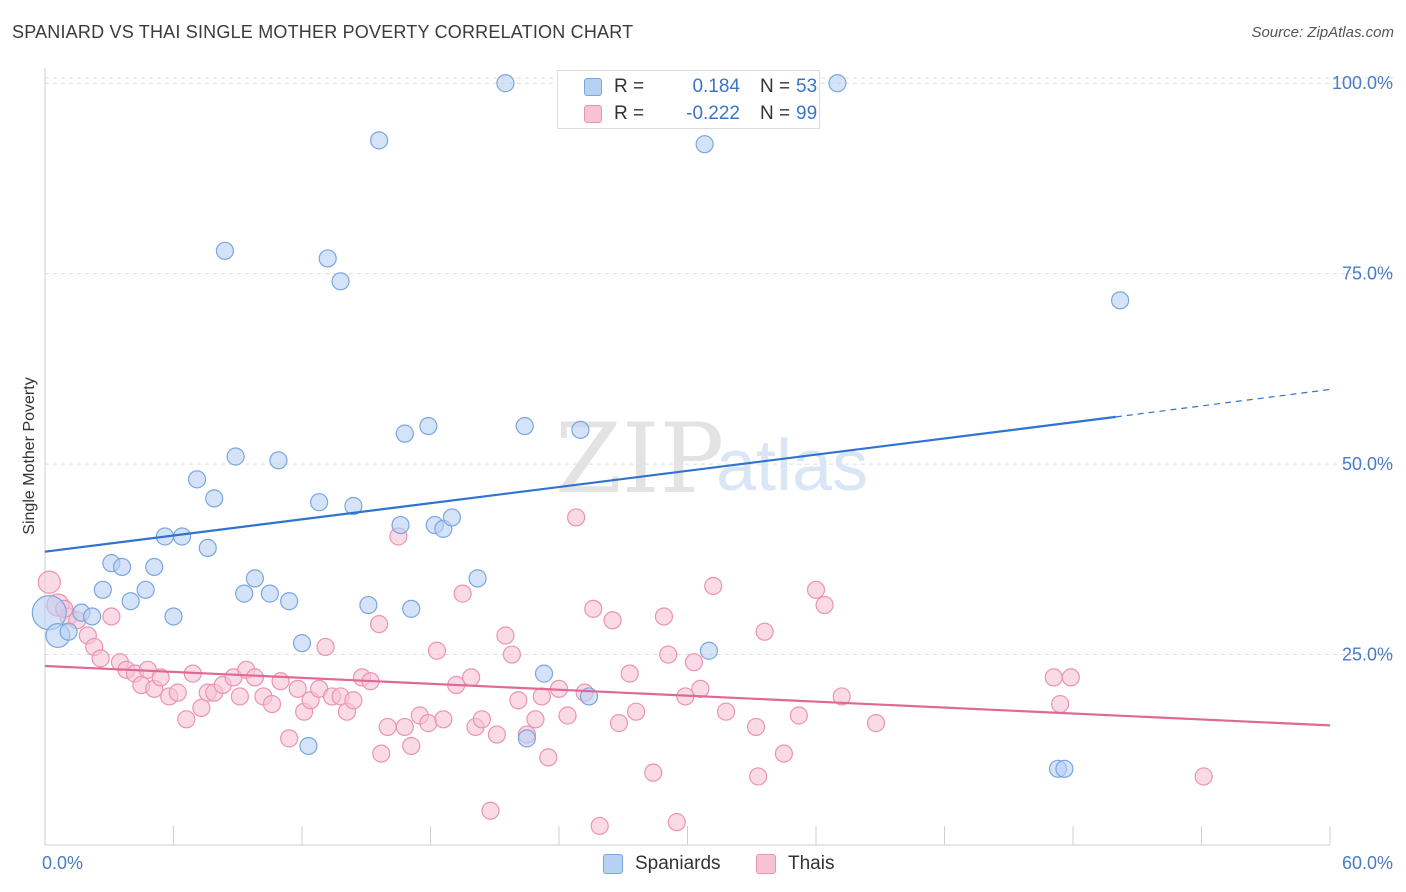  I want to click on watermark: ZIP atlas, so click(711, 459).